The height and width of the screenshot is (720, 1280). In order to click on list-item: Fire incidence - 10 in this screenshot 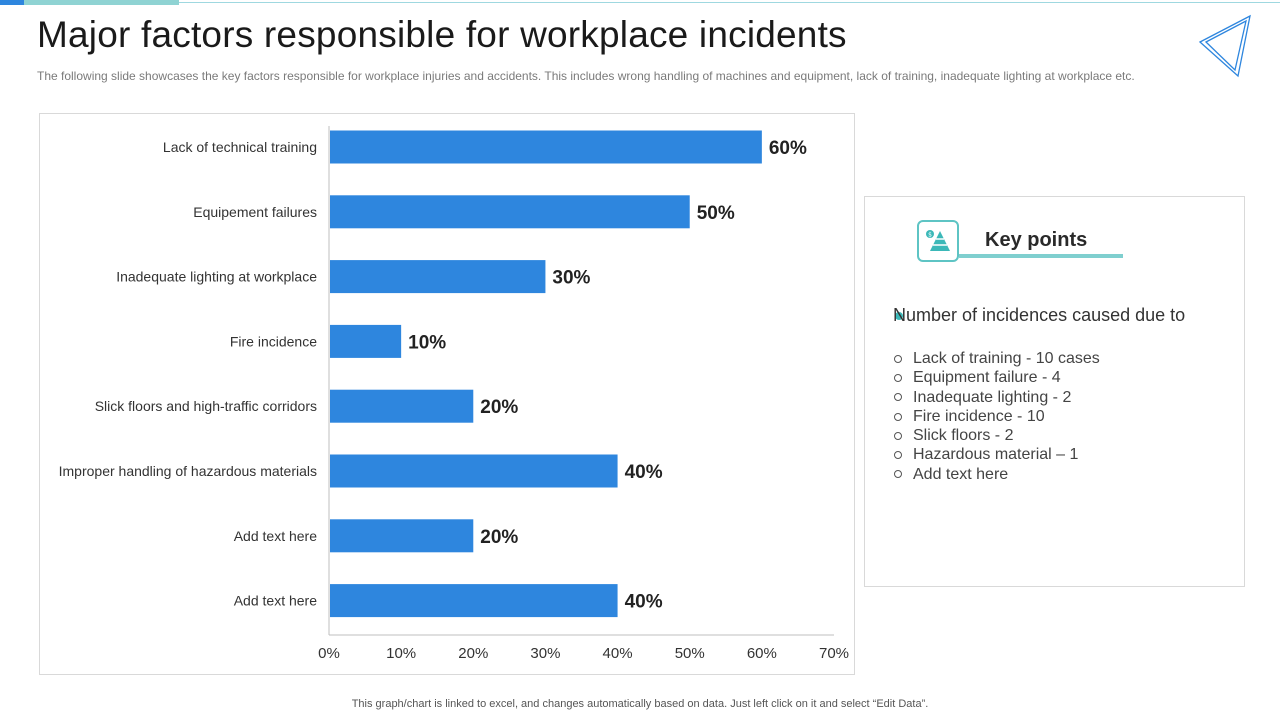, I will do `click(996, 416)`.